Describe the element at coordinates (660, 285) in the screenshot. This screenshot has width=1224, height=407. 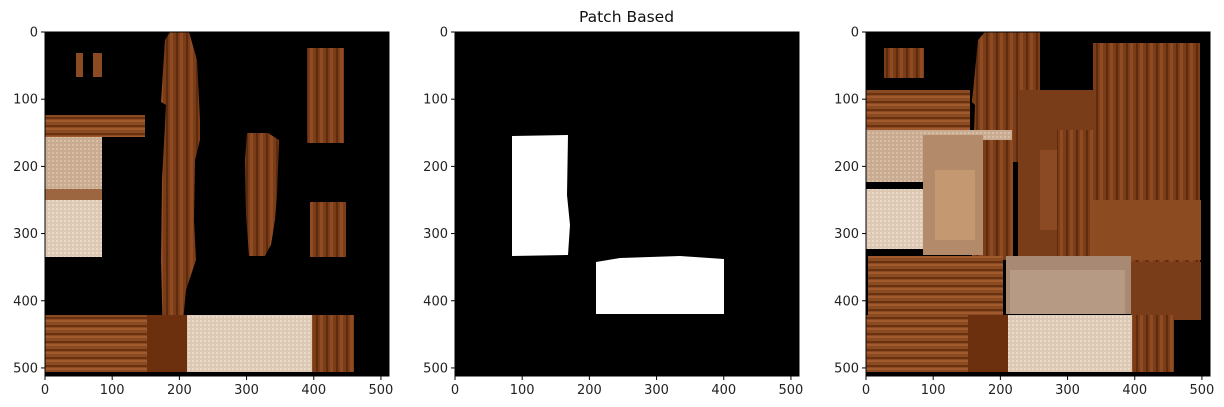
I see `mask-region-bottom` at that location.